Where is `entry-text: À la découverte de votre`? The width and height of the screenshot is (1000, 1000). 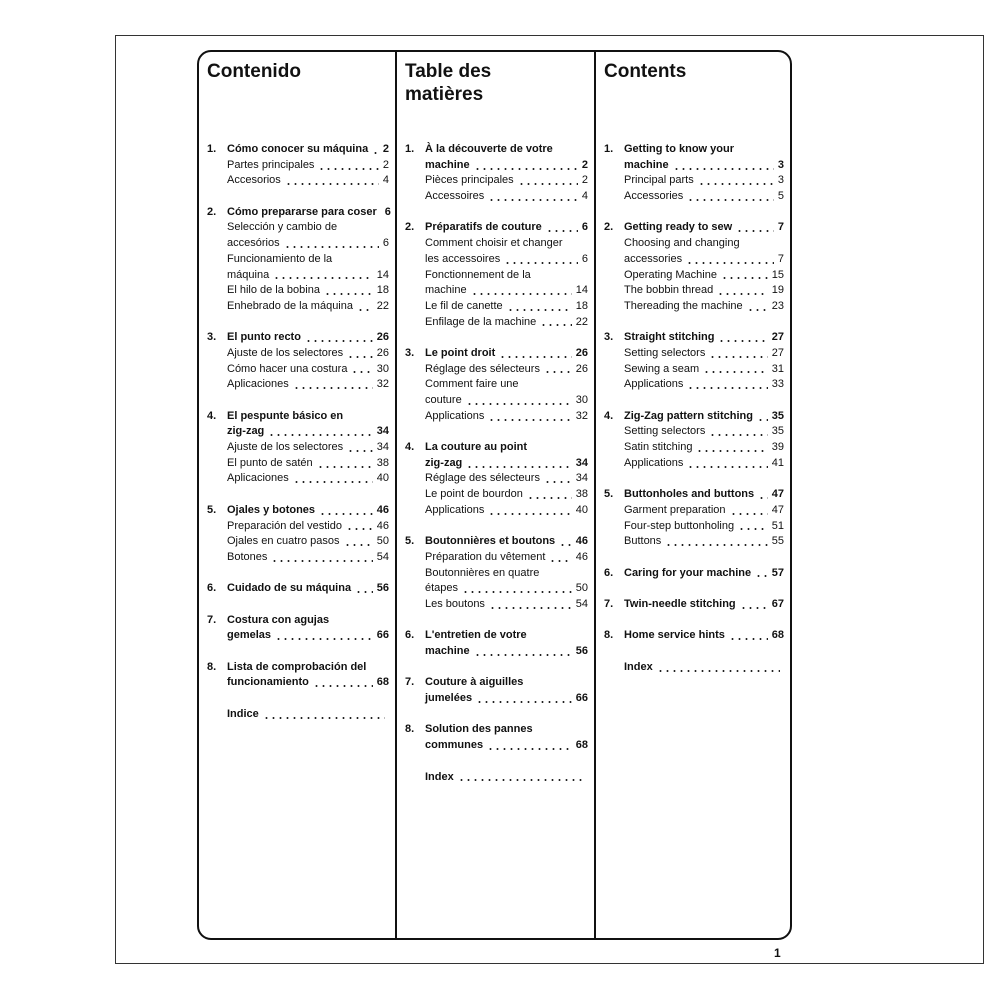
entry-text: À la découverte de votre is located at coordinates (489, 149).